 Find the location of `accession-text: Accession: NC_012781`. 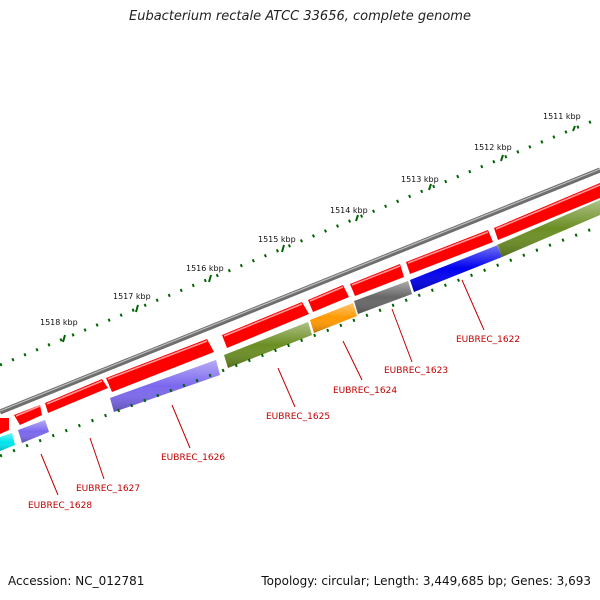

accession-text: Accession: NC_012781 is located at coordinates (76, 581).